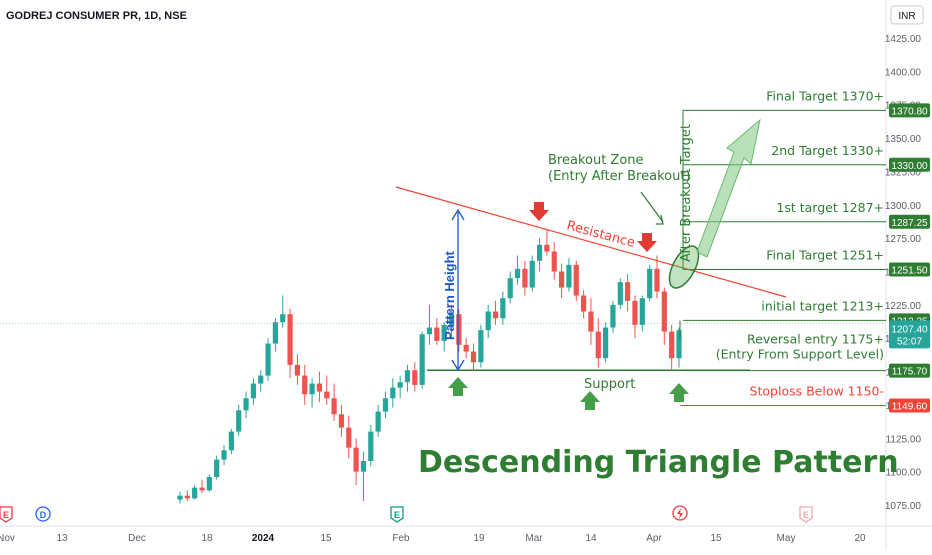  I want to click on time-tick-12: May, so click(786, 538).